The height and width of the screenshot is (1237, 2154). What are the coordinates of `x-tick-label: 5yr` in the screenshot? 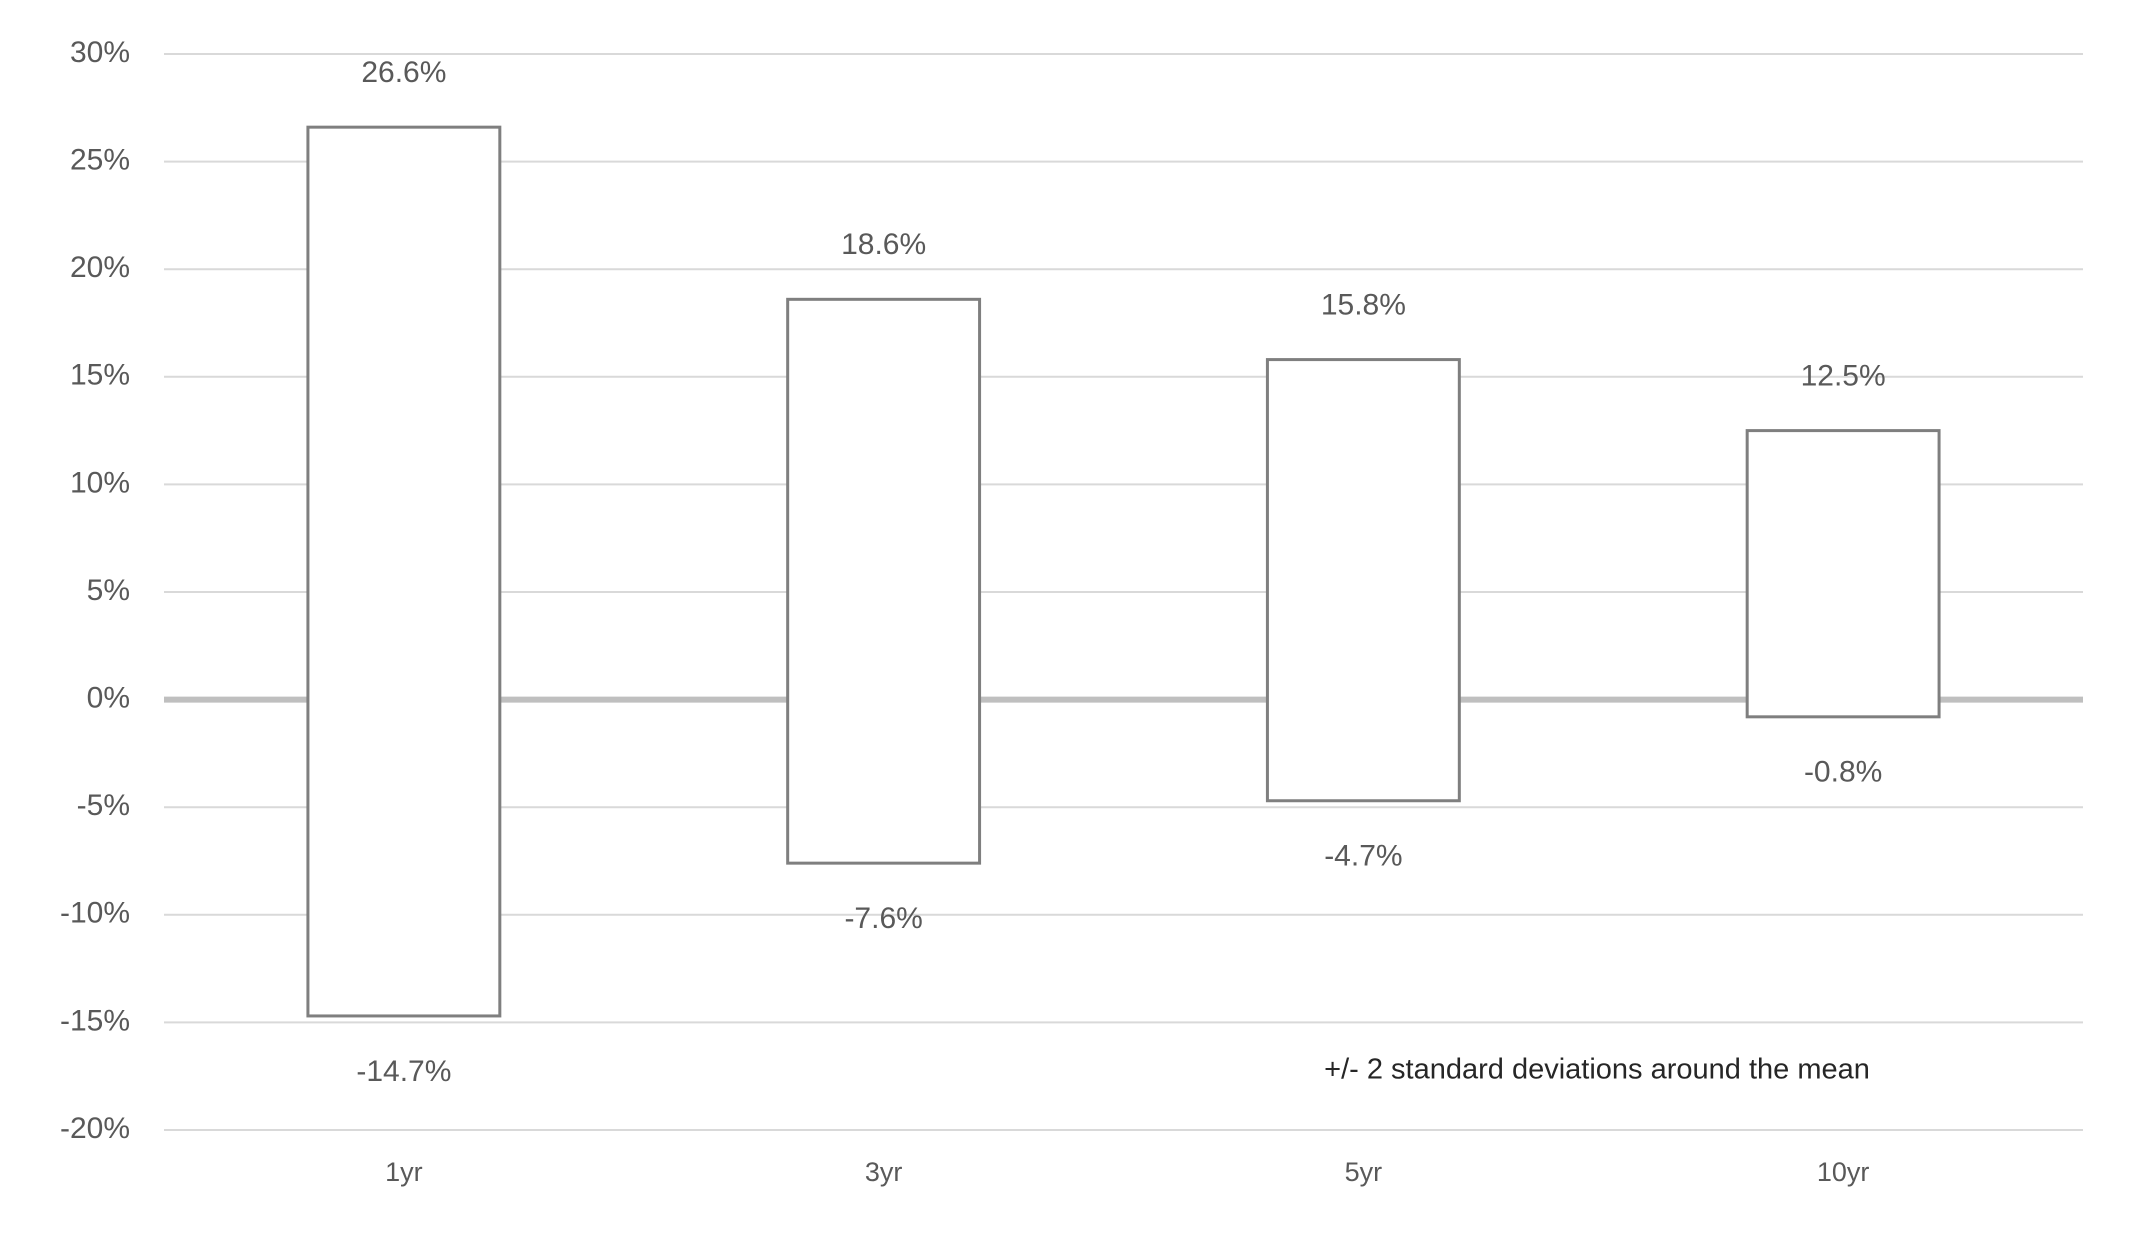 It's located at (1364, 1172).